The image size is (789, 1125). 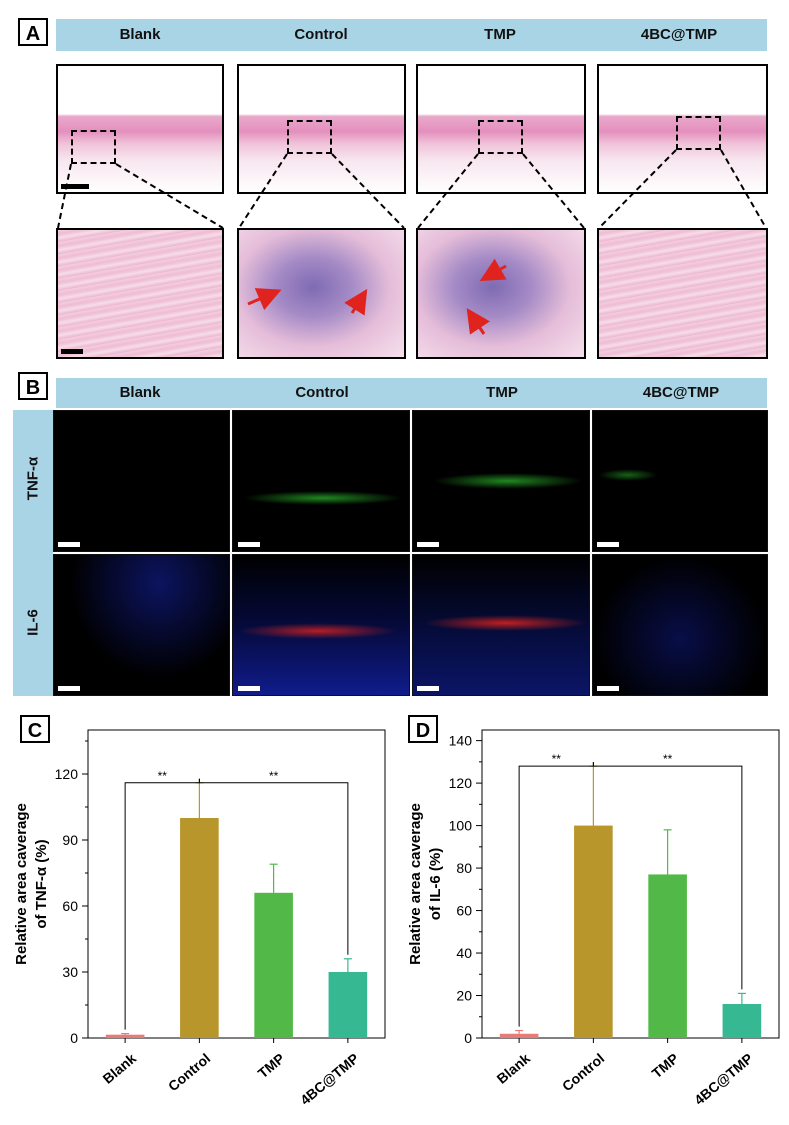 What do you see at coordinates (411, 35) in the screenshot?
I see `panel-a-header-bar: Blank Control TMP 4BC@TMP` at bounding box center [411, 35].